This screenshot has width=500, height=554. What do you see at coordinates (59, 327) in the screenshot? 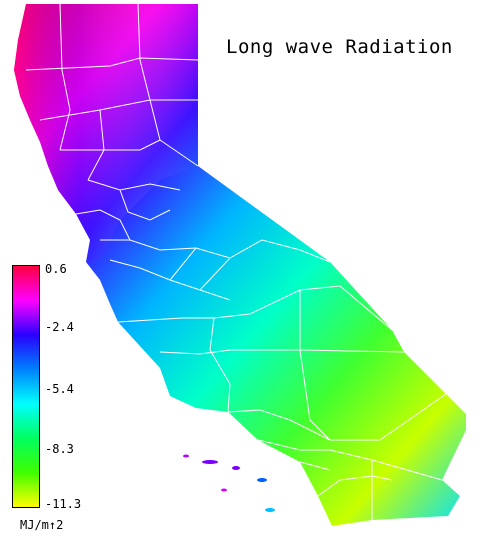
I see `legend-tick-2: -2.4` at bounding box center [59, 327].